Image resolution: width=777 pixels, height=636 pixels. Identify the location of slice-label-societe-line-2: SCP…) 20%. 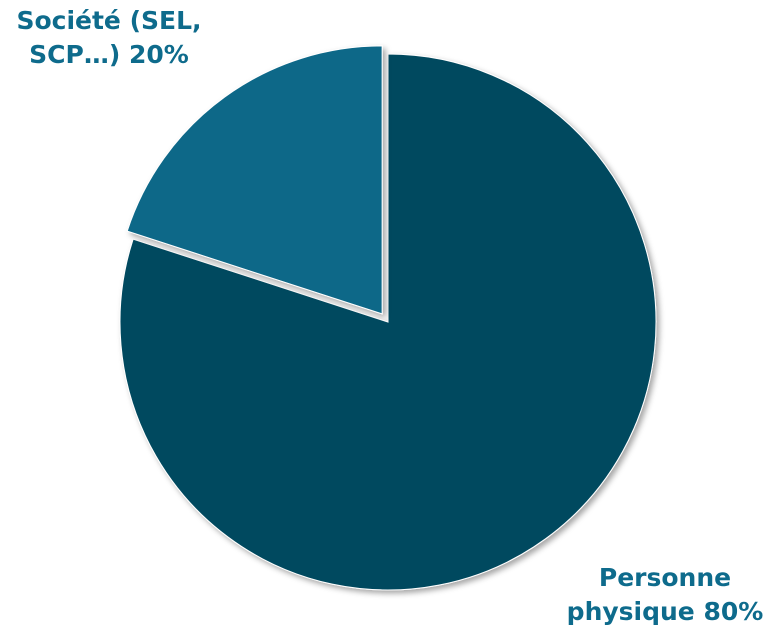
(109, 54).